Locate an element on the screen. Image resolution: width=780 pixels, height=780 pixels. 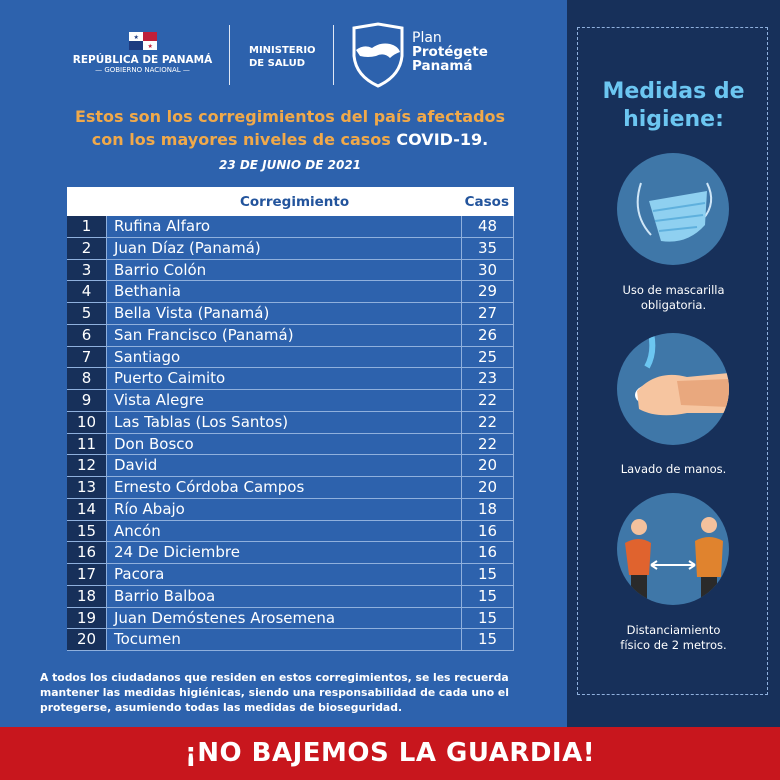
row-number: 19 is located at coordinates (87, 618).